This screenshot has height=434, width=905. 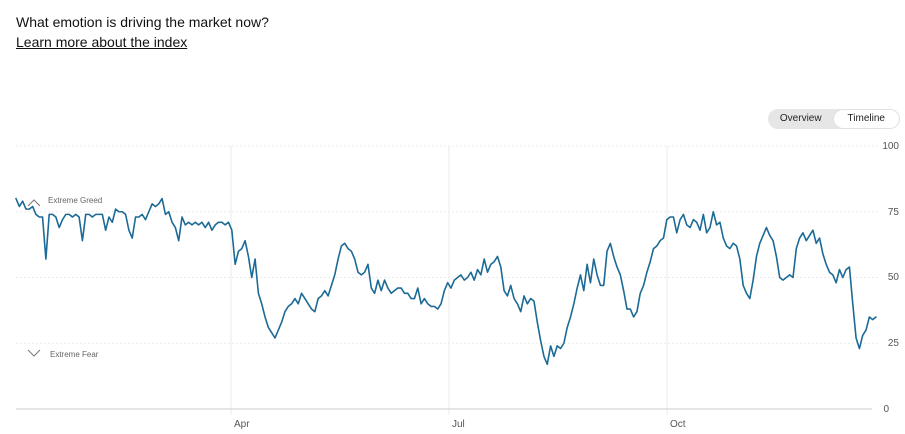 What do you see at coordinates (75, 200) in the screenshot?
I see `extreme-greed-label: Extreme Greed` at bounding box center [75, 200].